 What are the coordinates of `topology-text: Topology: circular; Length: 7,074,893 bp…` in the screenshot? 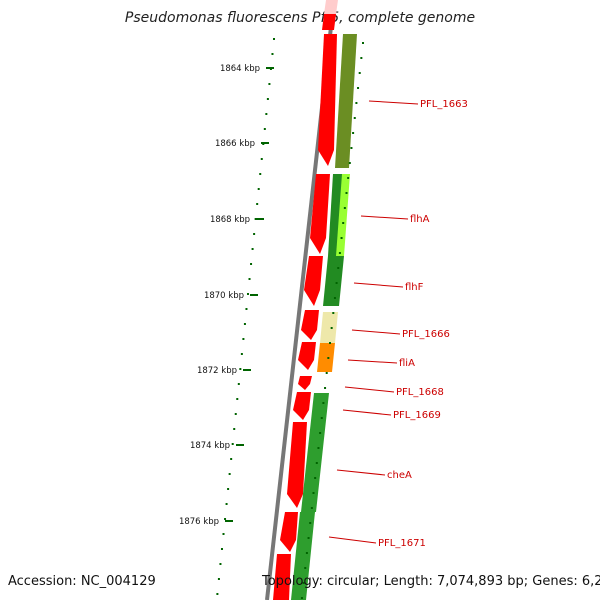 It's located at (431, 581).